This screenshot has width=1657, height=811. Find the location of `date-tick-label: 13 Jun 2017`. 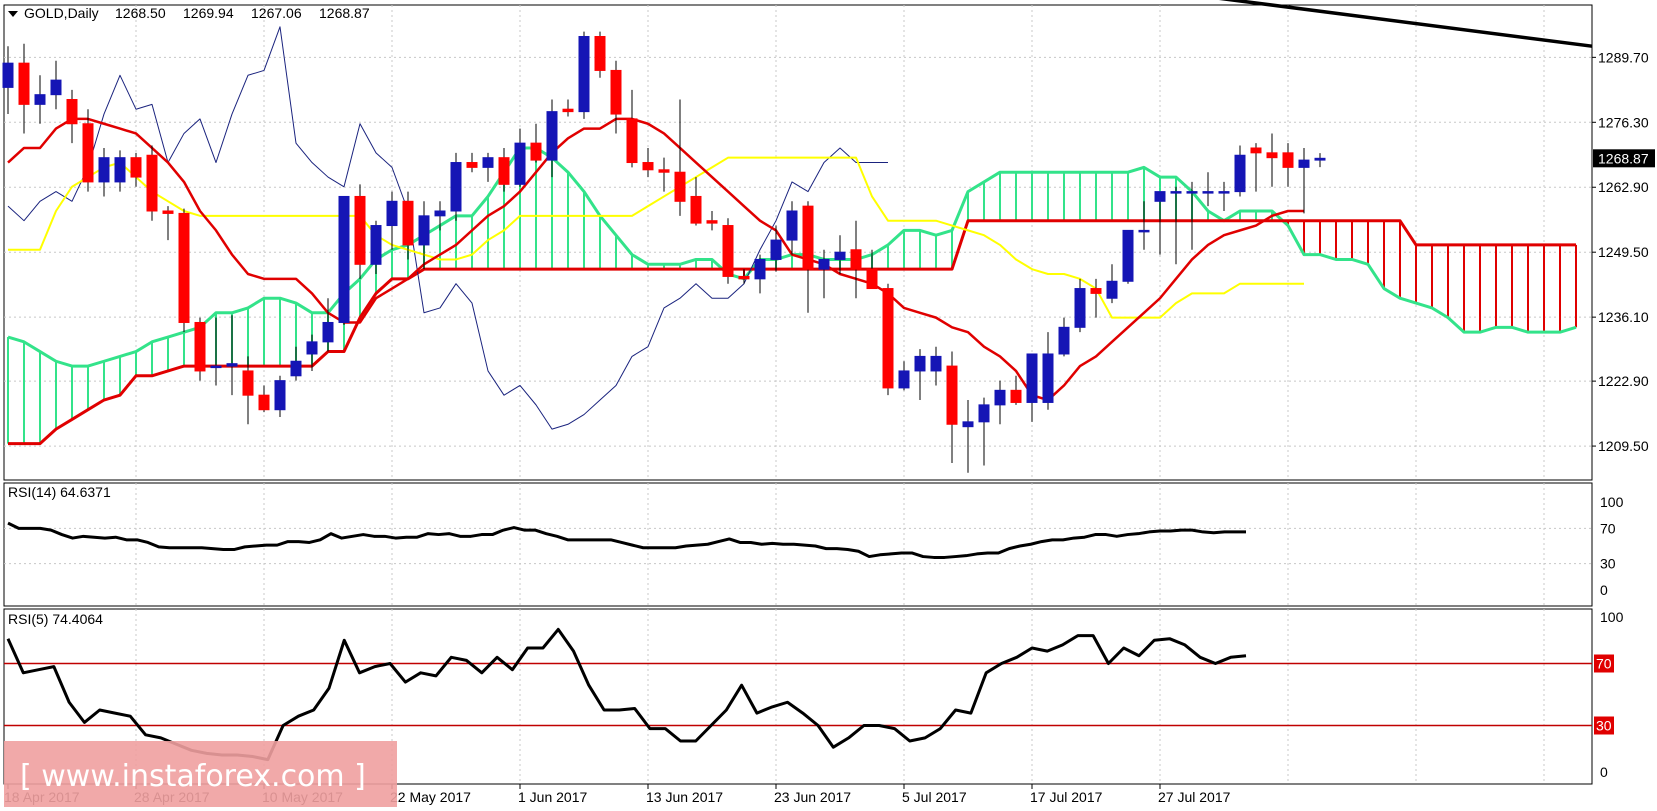

date-tick-label: 13 Jun 2017 is located at coordinates (684, 797).